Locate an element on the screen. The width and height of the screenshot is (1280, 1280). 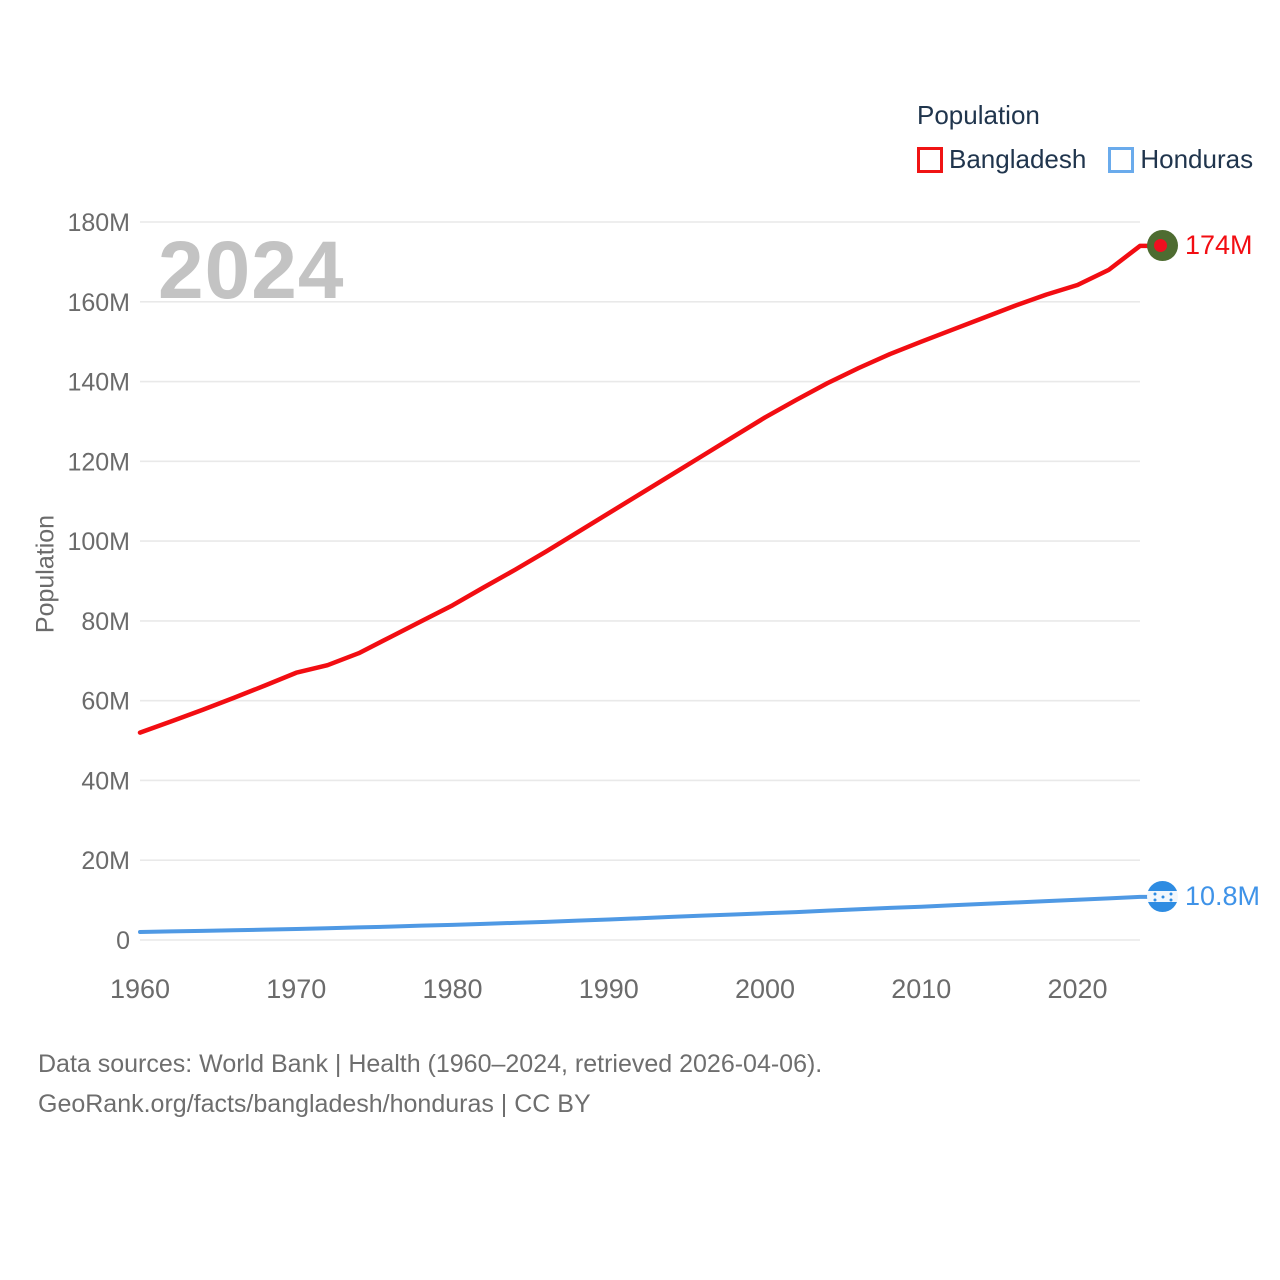
x-tick-label: 1960 is located at coordinates (140, 989).